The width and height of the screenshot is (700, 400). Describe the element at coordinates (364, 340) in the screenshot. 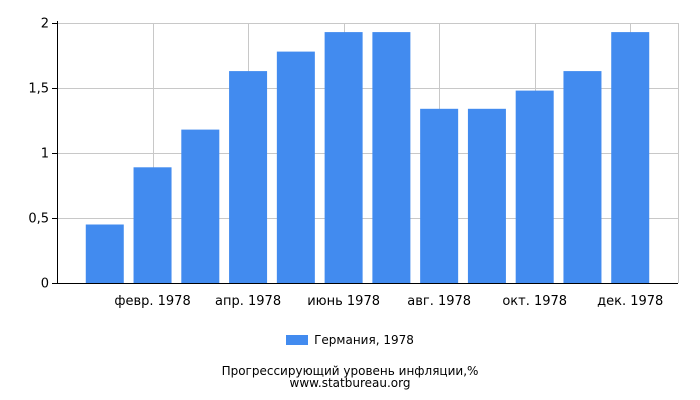

I see `legend-label: Германия, 1978` at that location.